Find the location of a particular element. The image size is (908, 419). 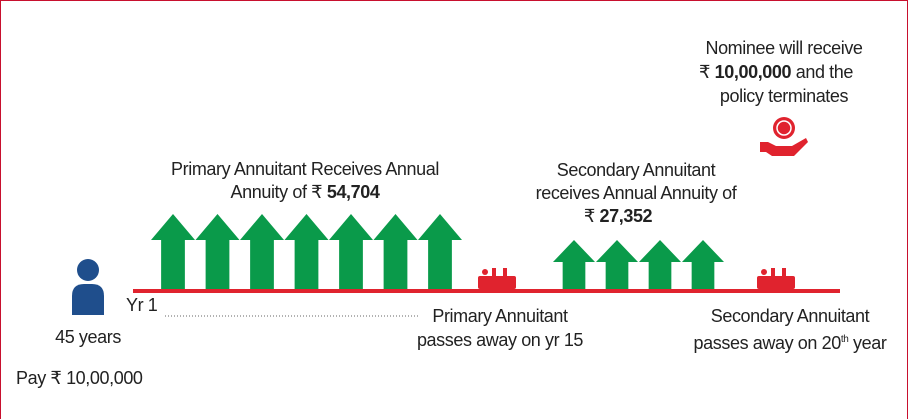

amount: 27,352 is located at coordinates (626, 216).